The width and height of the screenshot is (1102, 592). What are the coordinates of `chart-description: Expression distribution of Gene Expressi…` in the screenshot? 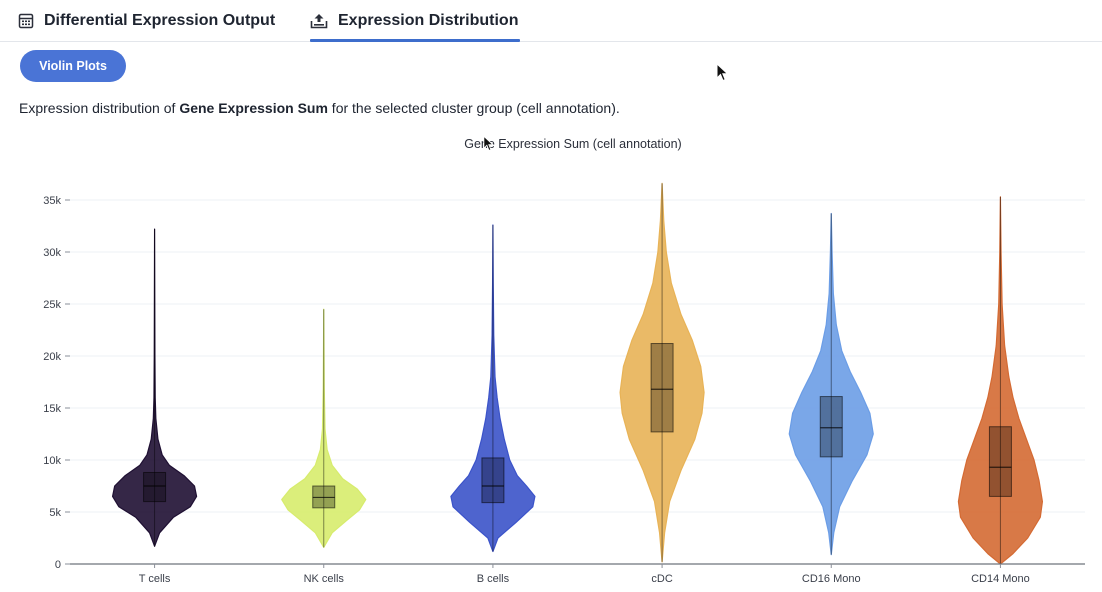 It's located at (319, 108).